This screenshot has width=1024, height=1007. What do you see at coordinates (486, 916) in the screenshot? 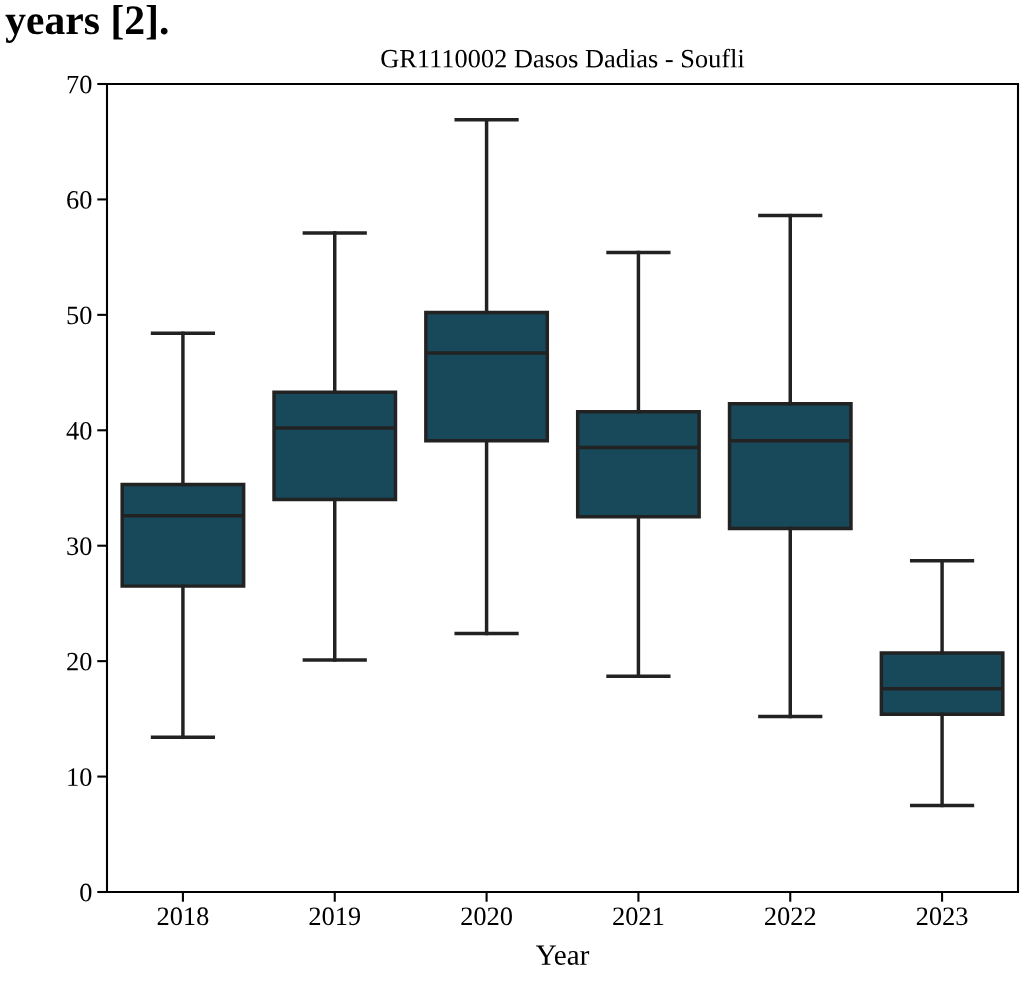
I see `x-tick-label: 2020` at bounding box center [486, 916].